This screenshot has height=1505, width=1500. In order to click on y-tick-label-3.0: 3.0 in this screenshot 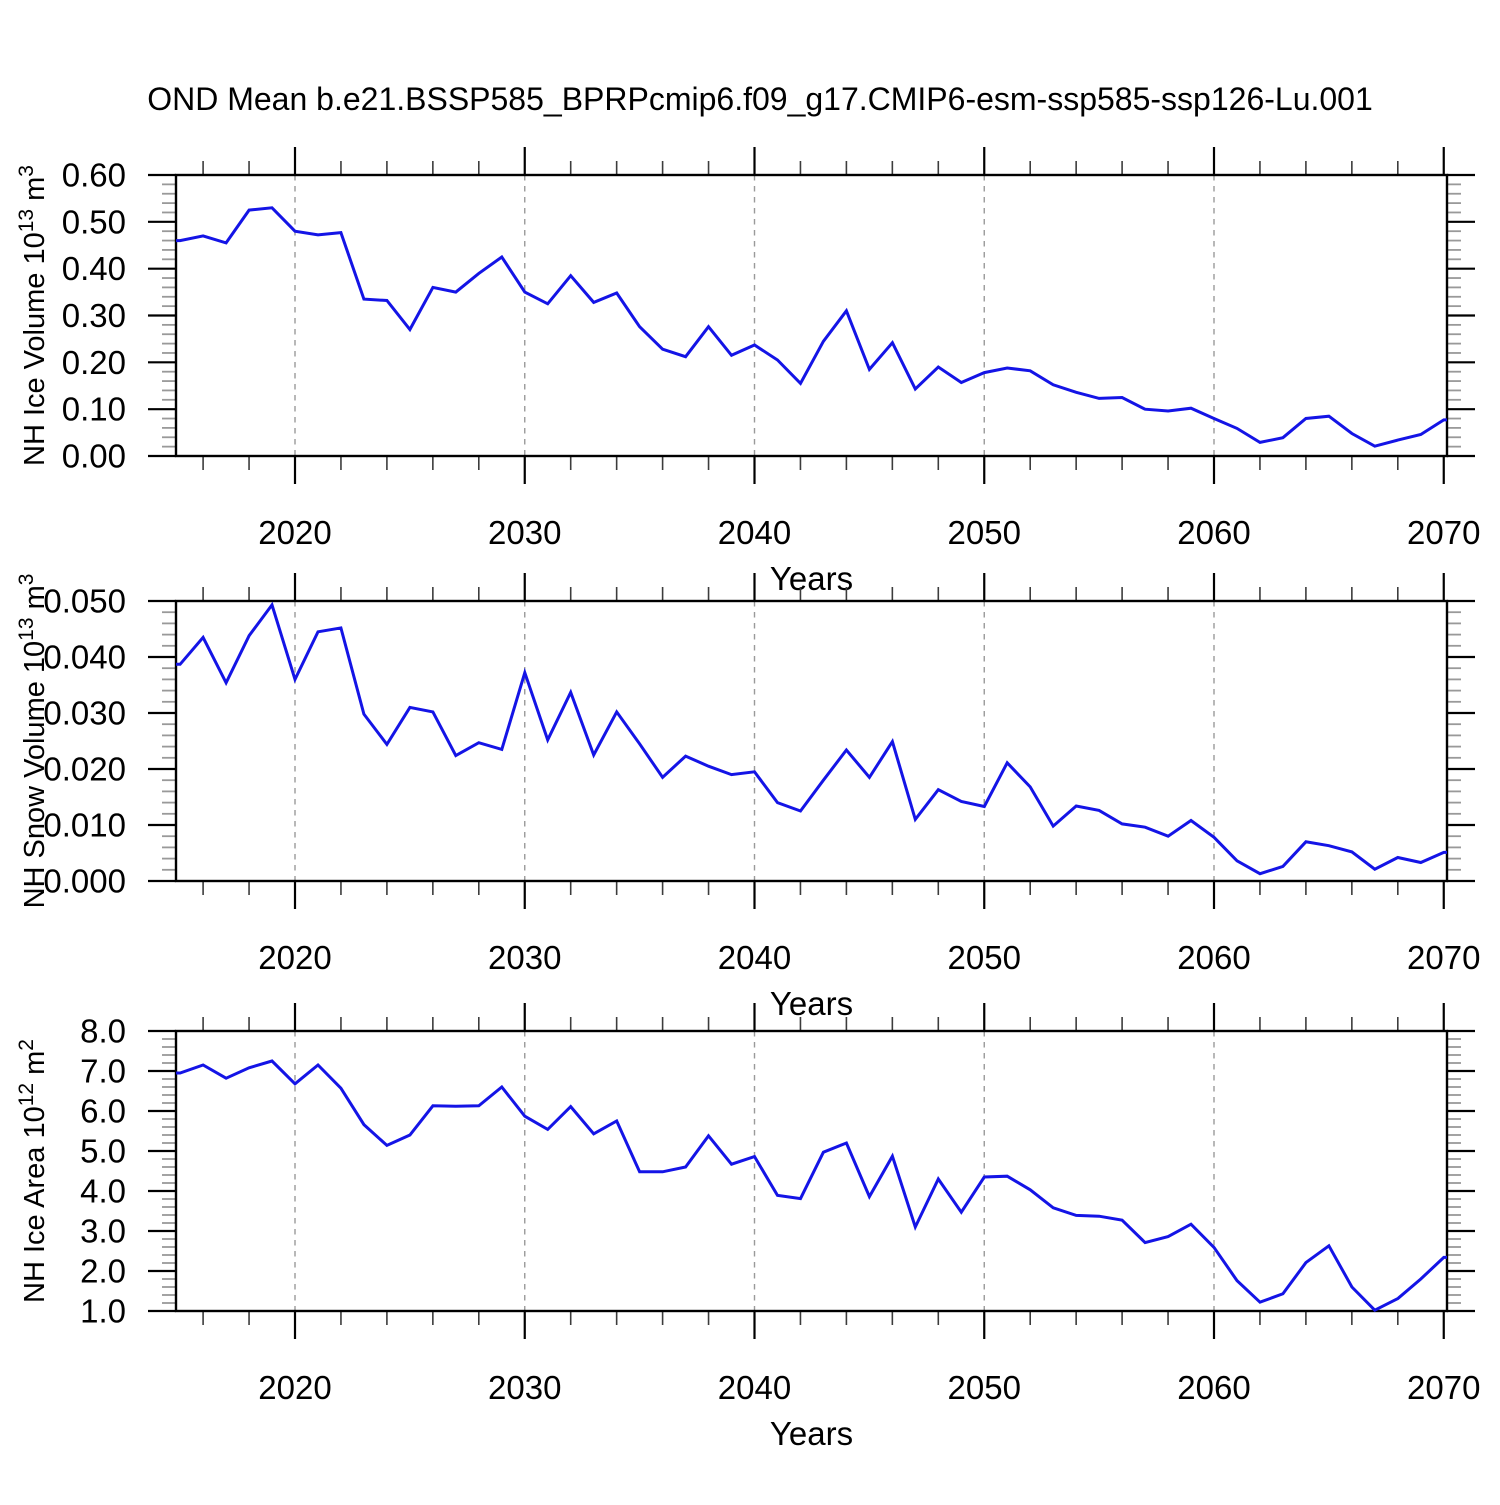, I will do `click(103, 1231)`.